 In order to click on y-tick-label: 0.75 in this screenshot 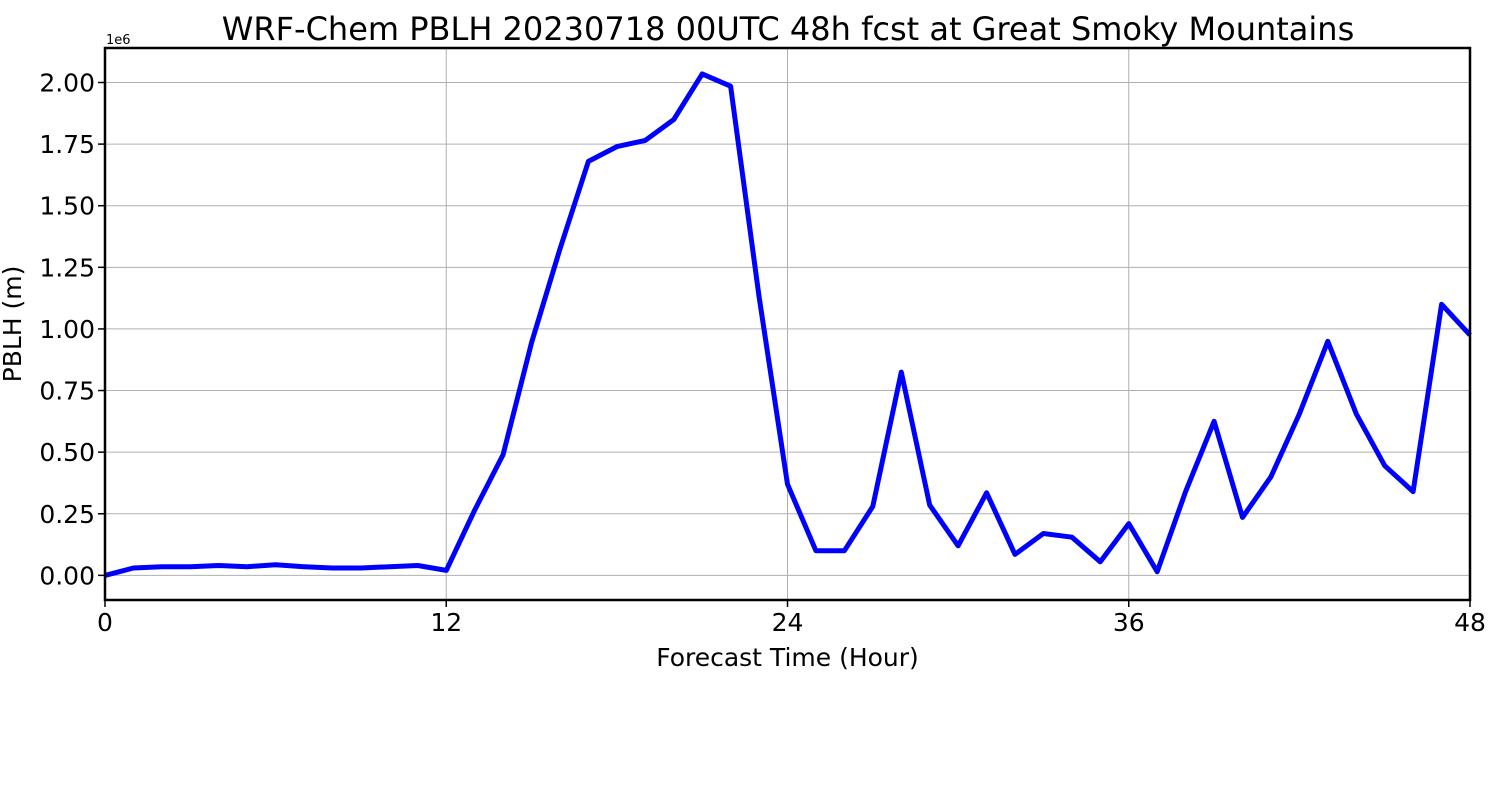, I will do `click(67, 391)`.